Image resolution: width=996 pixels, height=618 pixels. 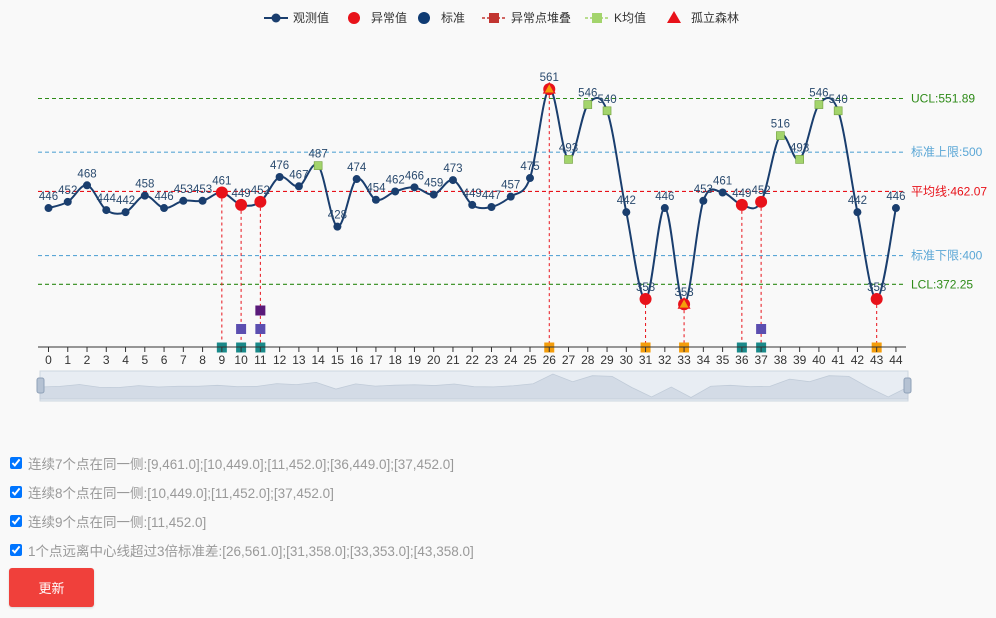 I want to click on x-tick-label: 38, so click(x=781, y=360).